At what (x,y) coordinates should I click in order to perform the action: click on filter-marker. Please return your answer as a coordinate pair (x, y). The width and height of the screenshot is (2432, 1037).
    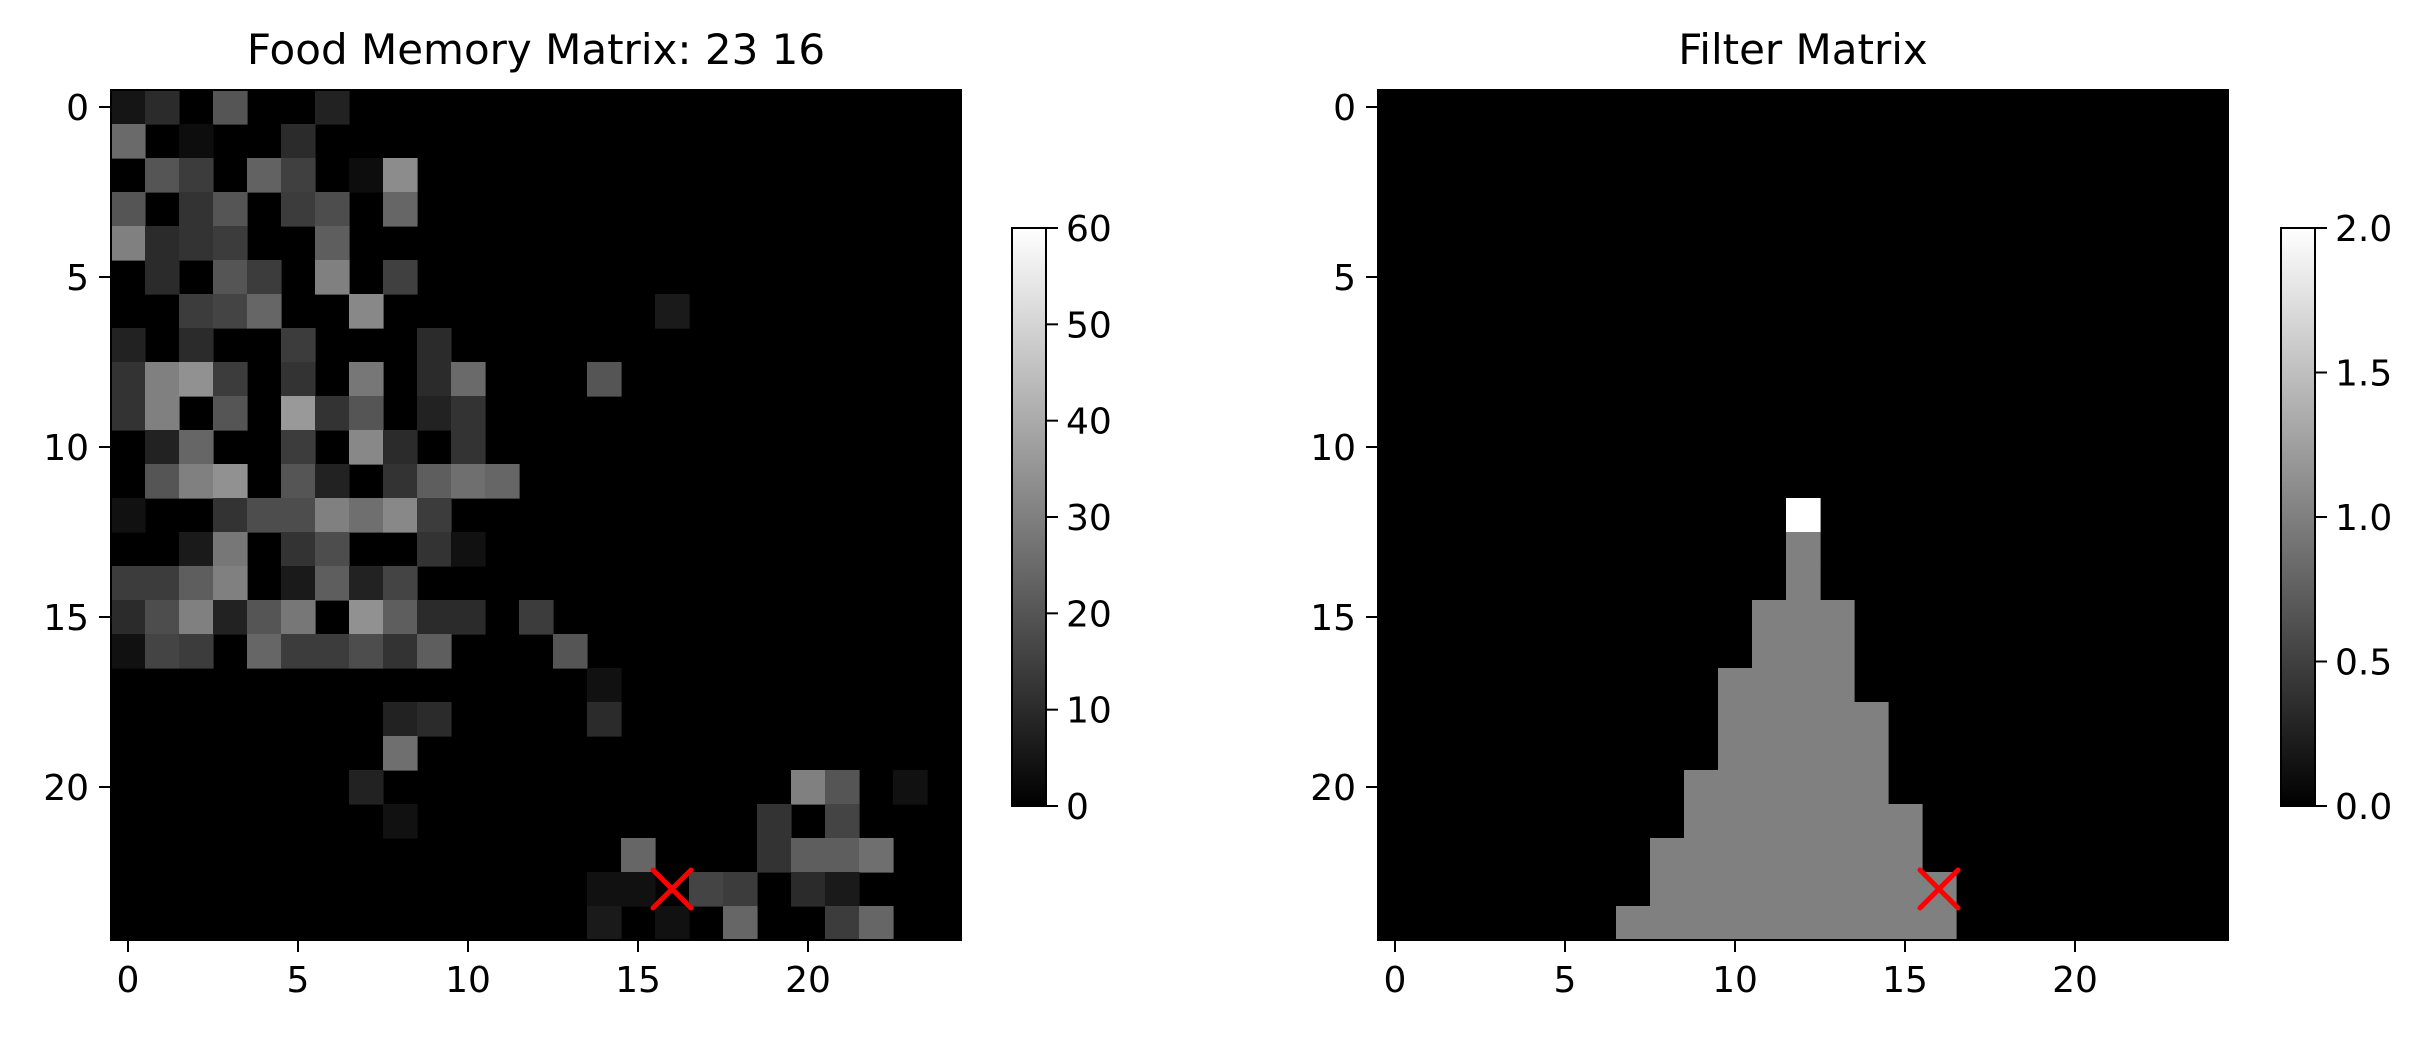
    Looking at the image, I should click on (1939, 889).